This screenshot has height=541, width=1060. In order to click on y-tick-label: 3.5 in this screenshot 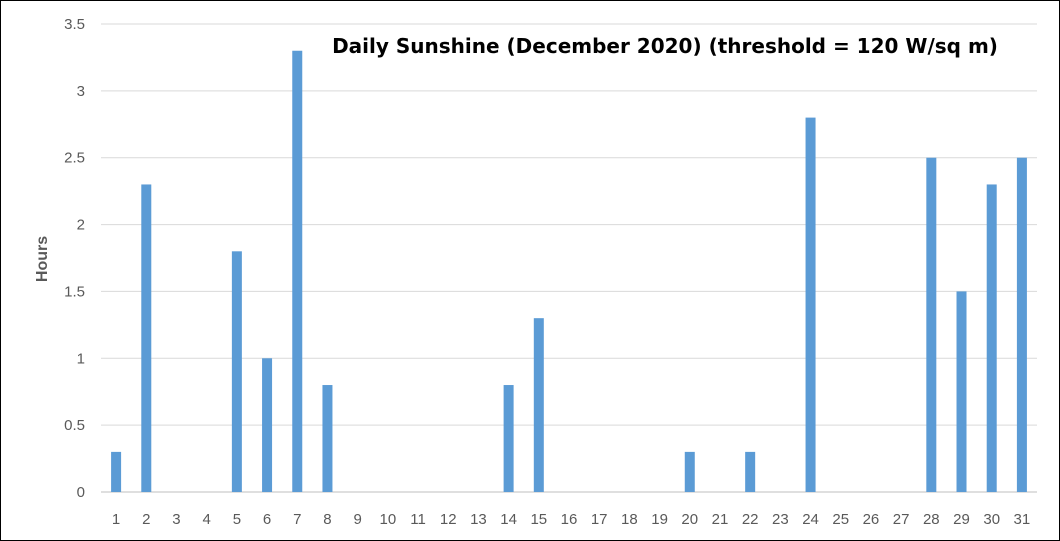, I will do `click(74, 24)`.